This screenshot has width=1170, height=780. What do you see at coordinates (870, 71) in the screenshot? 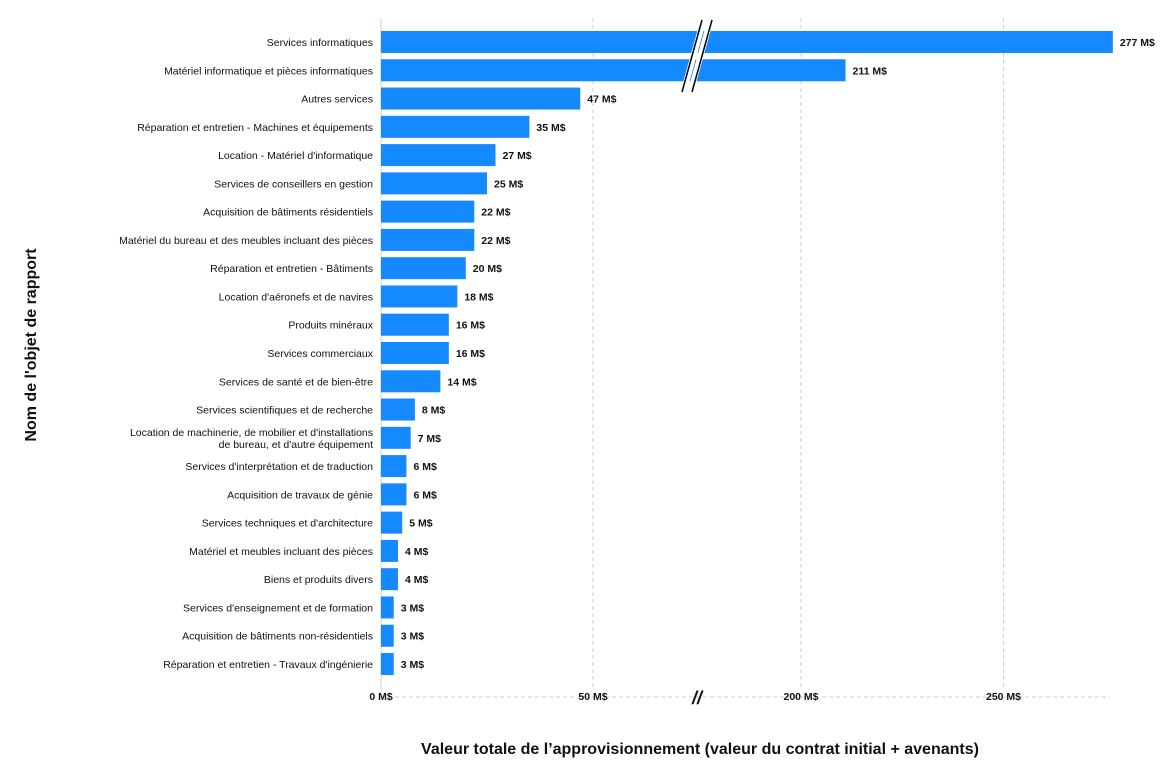
I see `data-label: 211 M$` at bounding box center [870, 71].